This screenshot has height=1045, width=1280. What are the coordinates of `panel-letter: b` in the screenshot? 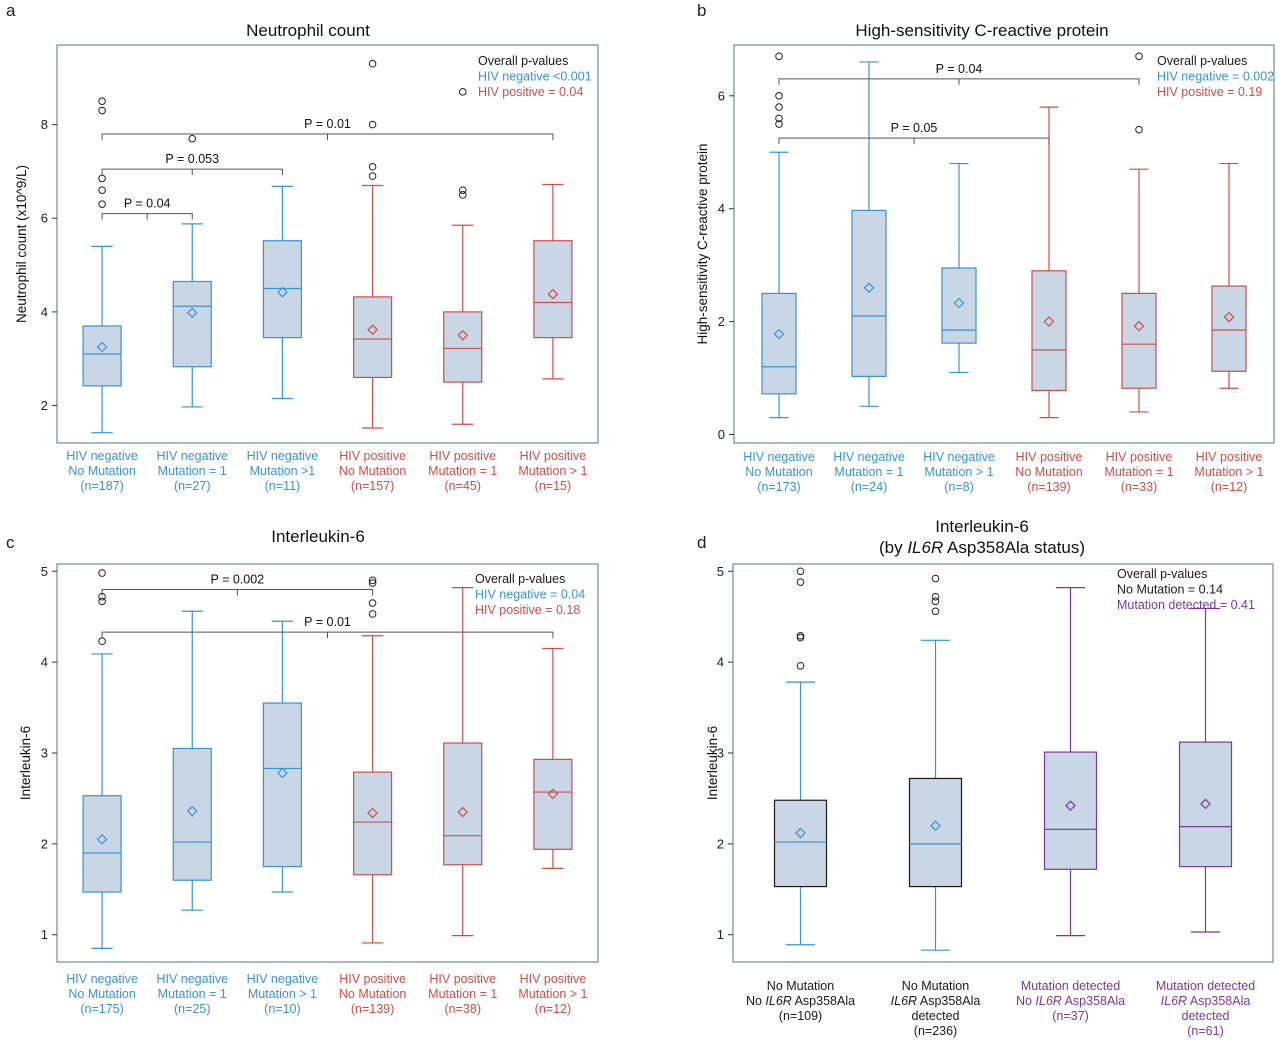 It's located at (701, 10).